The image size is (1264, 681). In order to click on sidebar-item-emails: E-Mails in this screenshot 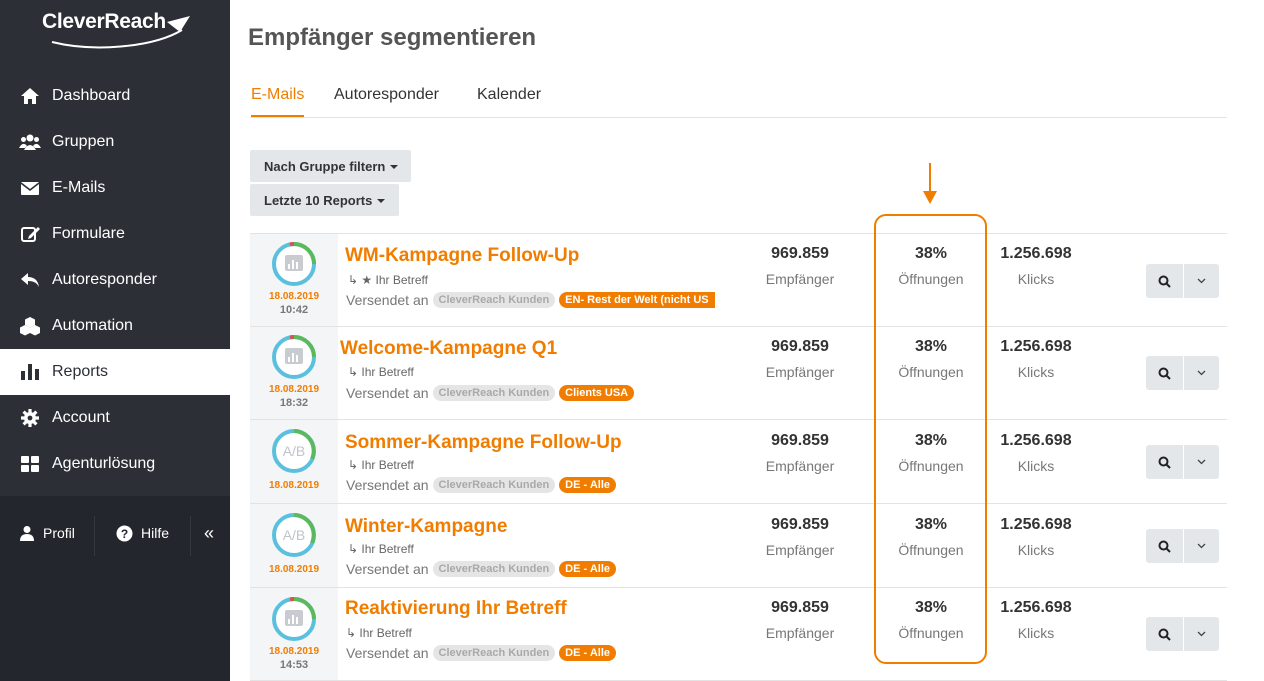, I will do `click(115, 188)`.